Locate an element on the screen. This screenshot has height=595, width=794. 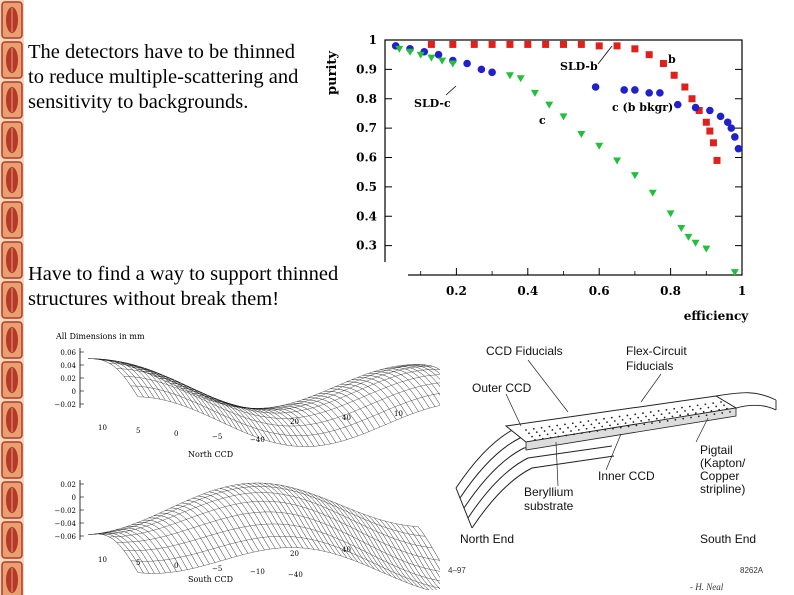
x-tick-label: 0.4 is located at coordinates (527, 291).